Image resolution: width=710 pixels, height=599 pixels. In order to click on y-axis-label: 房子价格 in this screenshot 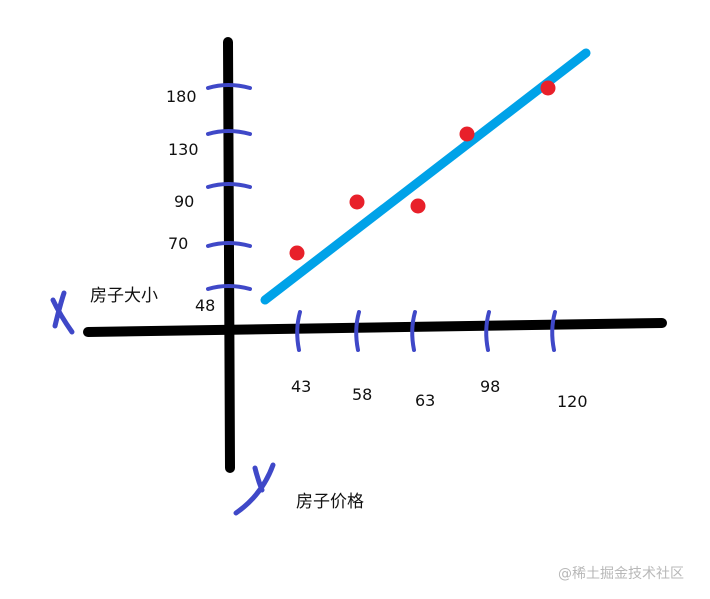, I will do `click(330, 502)`.